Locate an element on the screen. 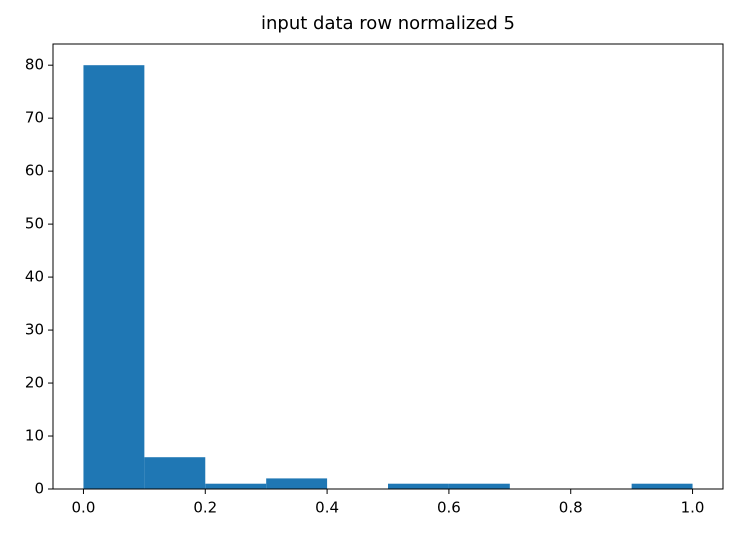 This screenshot has height=540, width=738. y-tick-label: 80 is located at coordinates (34, 65).